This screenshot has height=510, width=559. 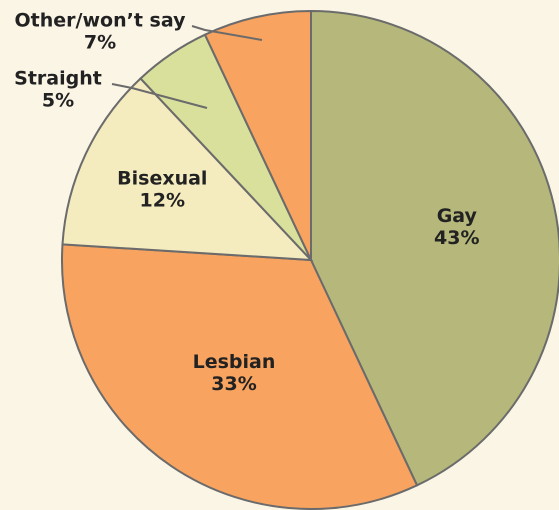 I want to click on slice-label: Lesbian, so click(x=234, y=362).